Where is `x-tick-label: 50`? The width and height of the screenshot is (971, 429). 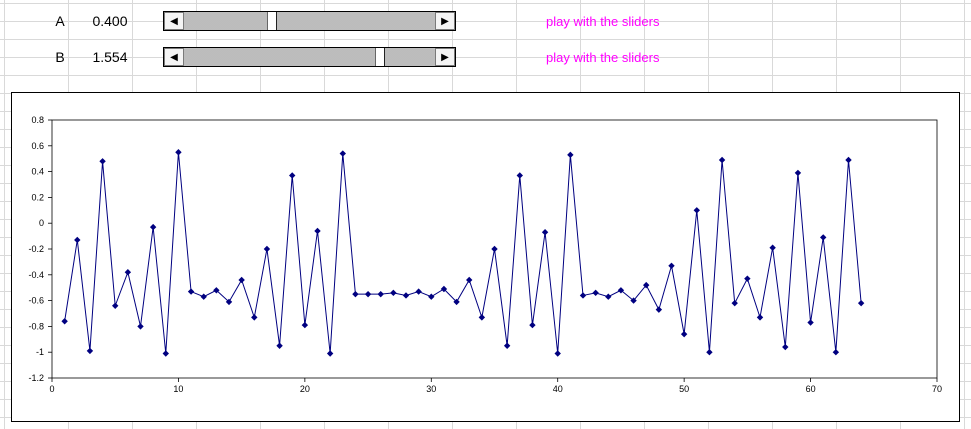
x-tick-label: 50 is located at coordinates (684, 389).